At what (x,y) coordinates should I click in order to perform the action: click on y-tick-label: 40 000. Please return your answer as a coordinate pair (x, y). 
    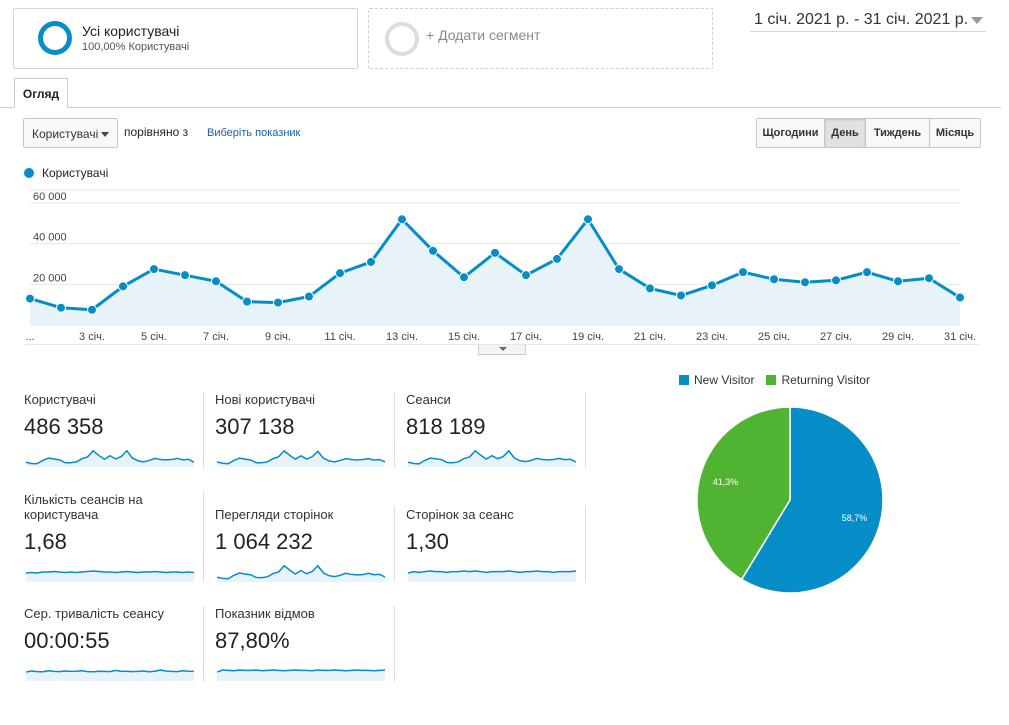
    Looking at the image, I should click on (50, 238).